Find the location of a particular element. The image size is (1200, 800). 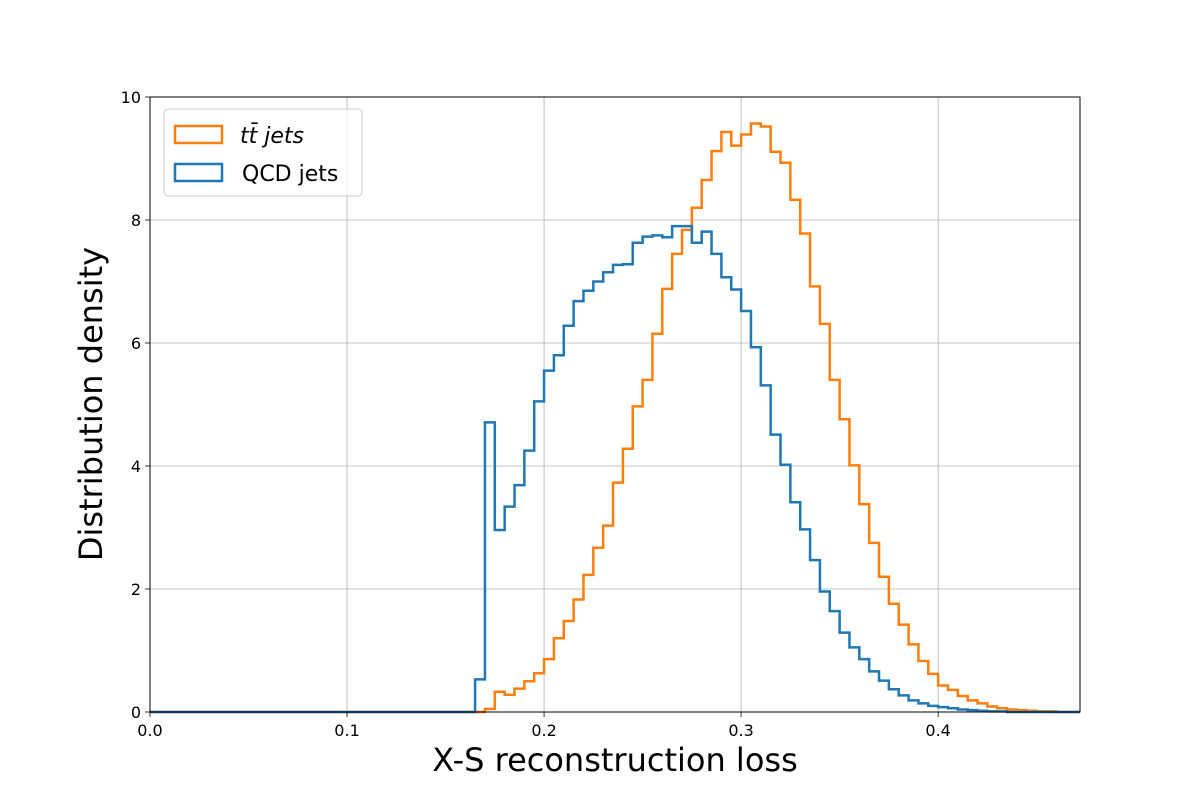

y-tick-label: 6 is located at coordinates (136, 343).